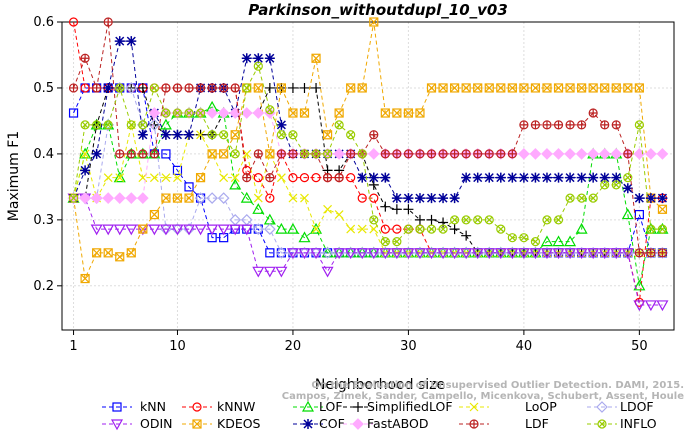  I want to click on legend-item-kdeos: KDEOS, so click(221, 423).